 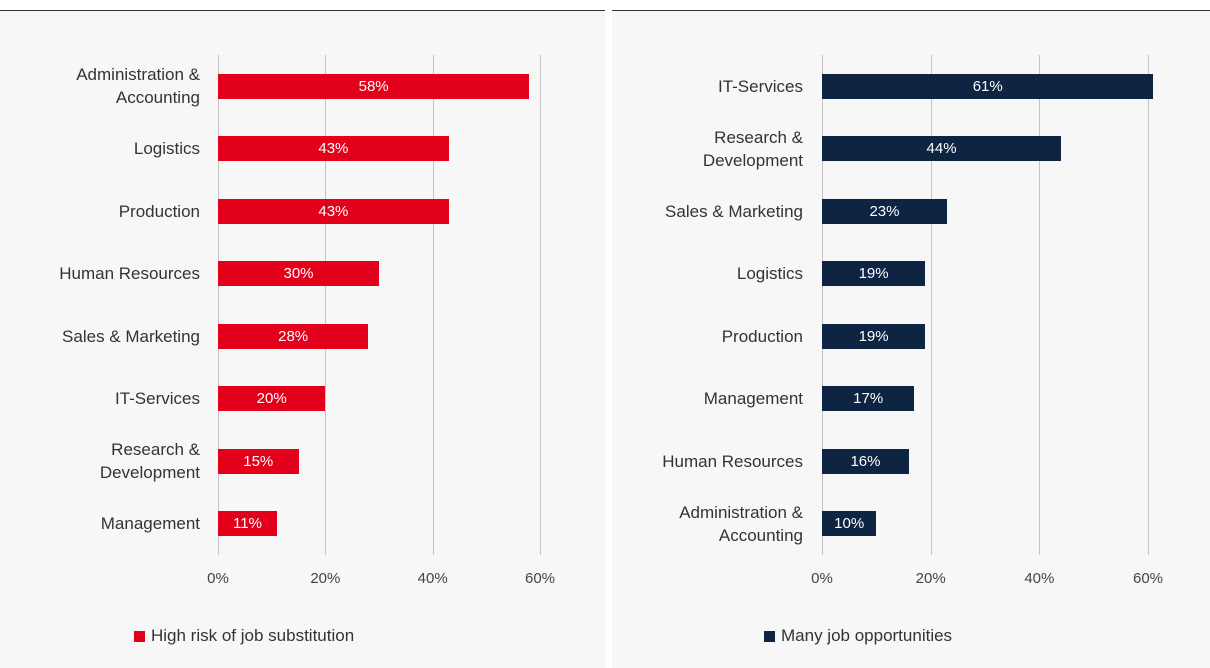 I want to click on legend-label: High risk of job substitution, so click(x=253, y=635).